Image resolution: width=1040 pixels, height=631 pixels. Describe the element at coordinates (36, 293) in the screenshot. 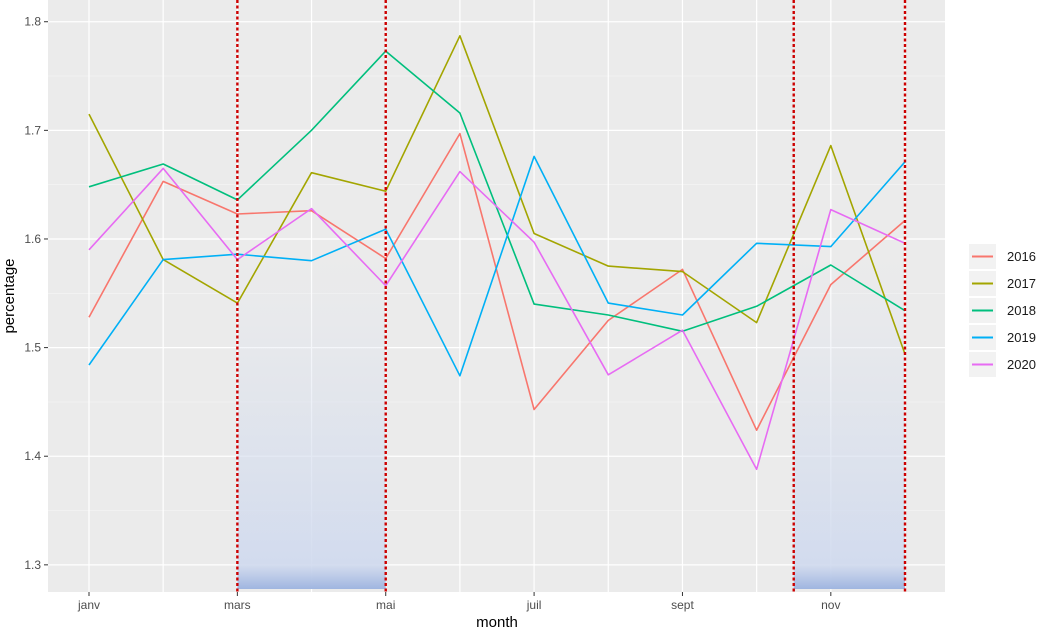

I see `y-axis: 1.3 1.4 1.5 1.6 1.7 1.8` at that location.